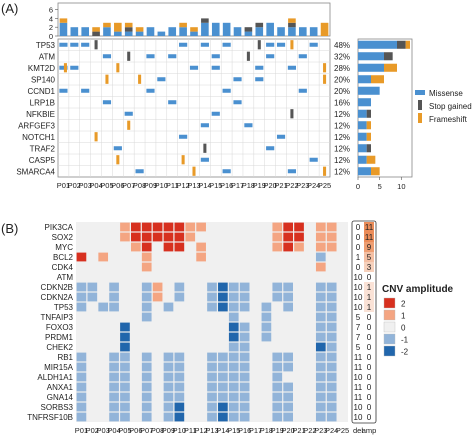  Describe the element at coordinates (384, 114) in the screenshot. I see `panel-a-right-bar-chart: 0 5 10` at that location.